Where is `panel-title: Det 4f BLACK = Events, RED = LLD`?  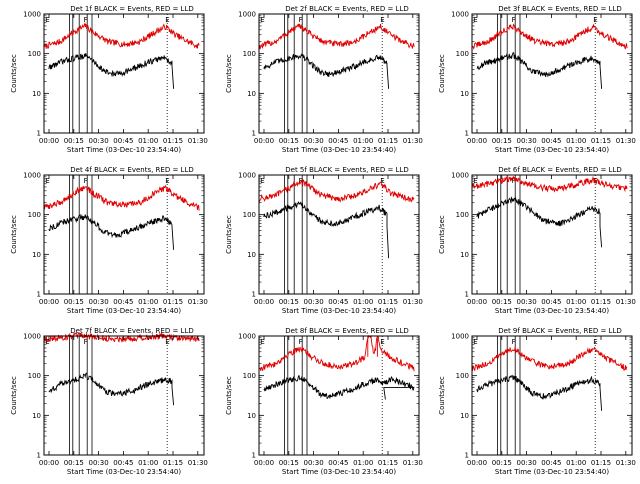 panel-title: Det 4f BLACK = Events, RED = LLD is located at coordinates (131, 170).